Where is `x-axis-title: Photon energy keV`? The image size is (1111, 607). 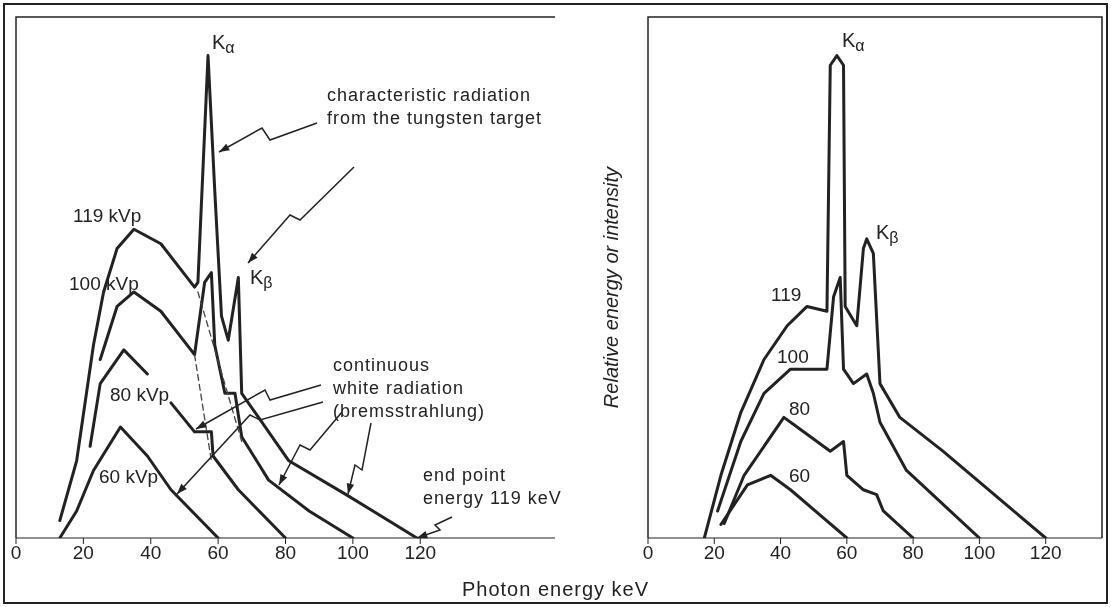
x-axis-title: Photon energy keV is located at coordinates (555, 589).